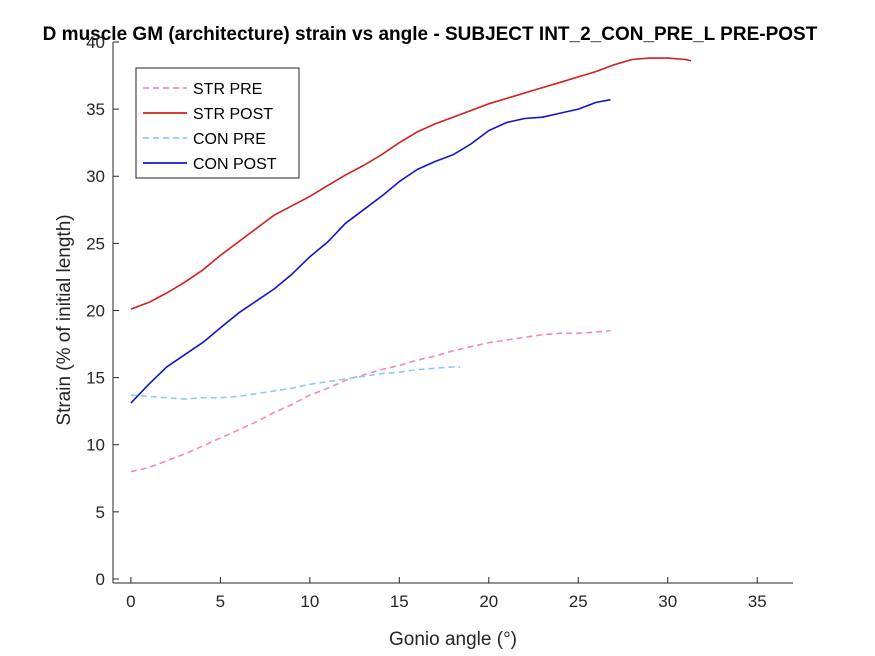 Image resolution: width=875 pixels, height=656 pixels. What do you see at coordinates (578, 601) in the screenshot?
I see `x-tick-label: 25` at bounding box center [578, 601].